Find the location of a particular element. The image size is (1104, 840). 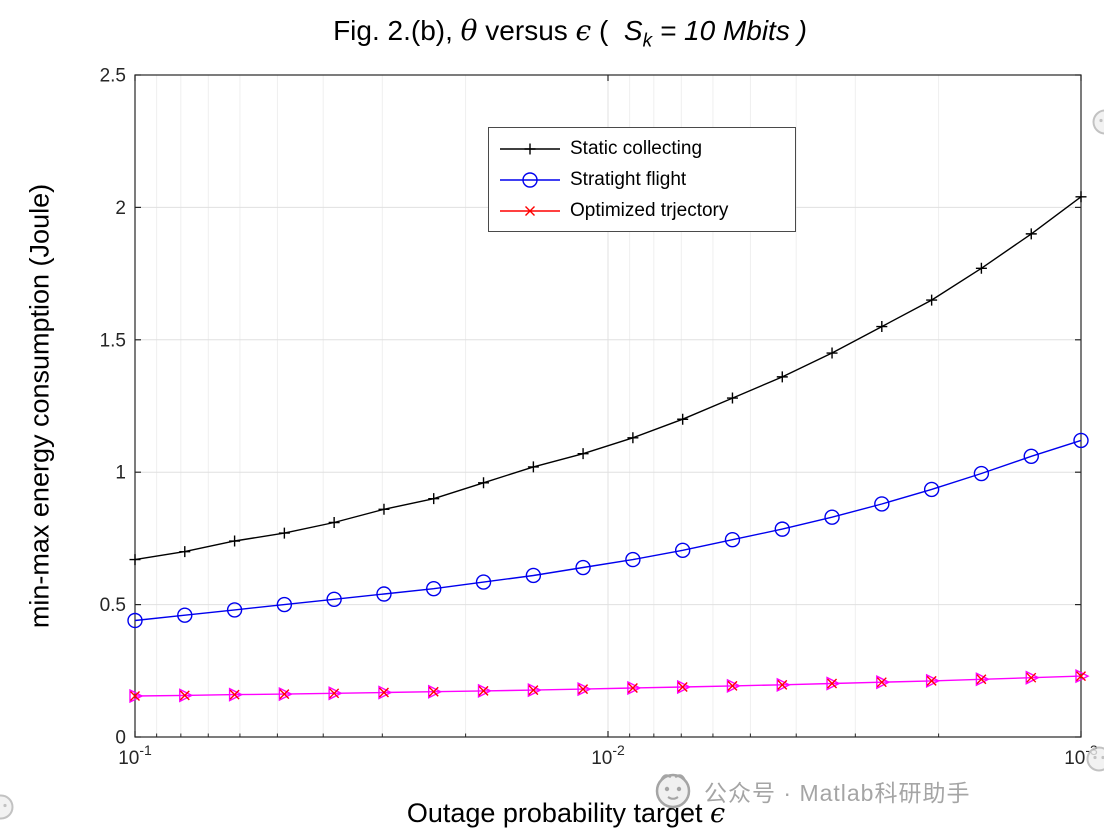

legend-item: Stratight flight is located at coordinates (642, 179).